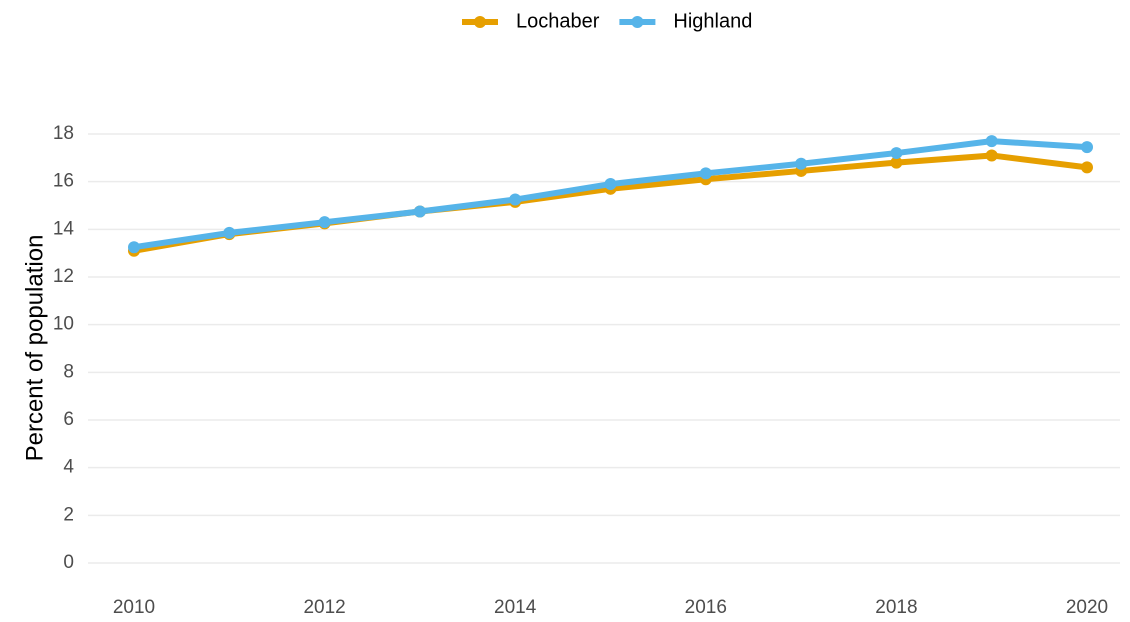  I want to click on series-line, so click(610, 203).